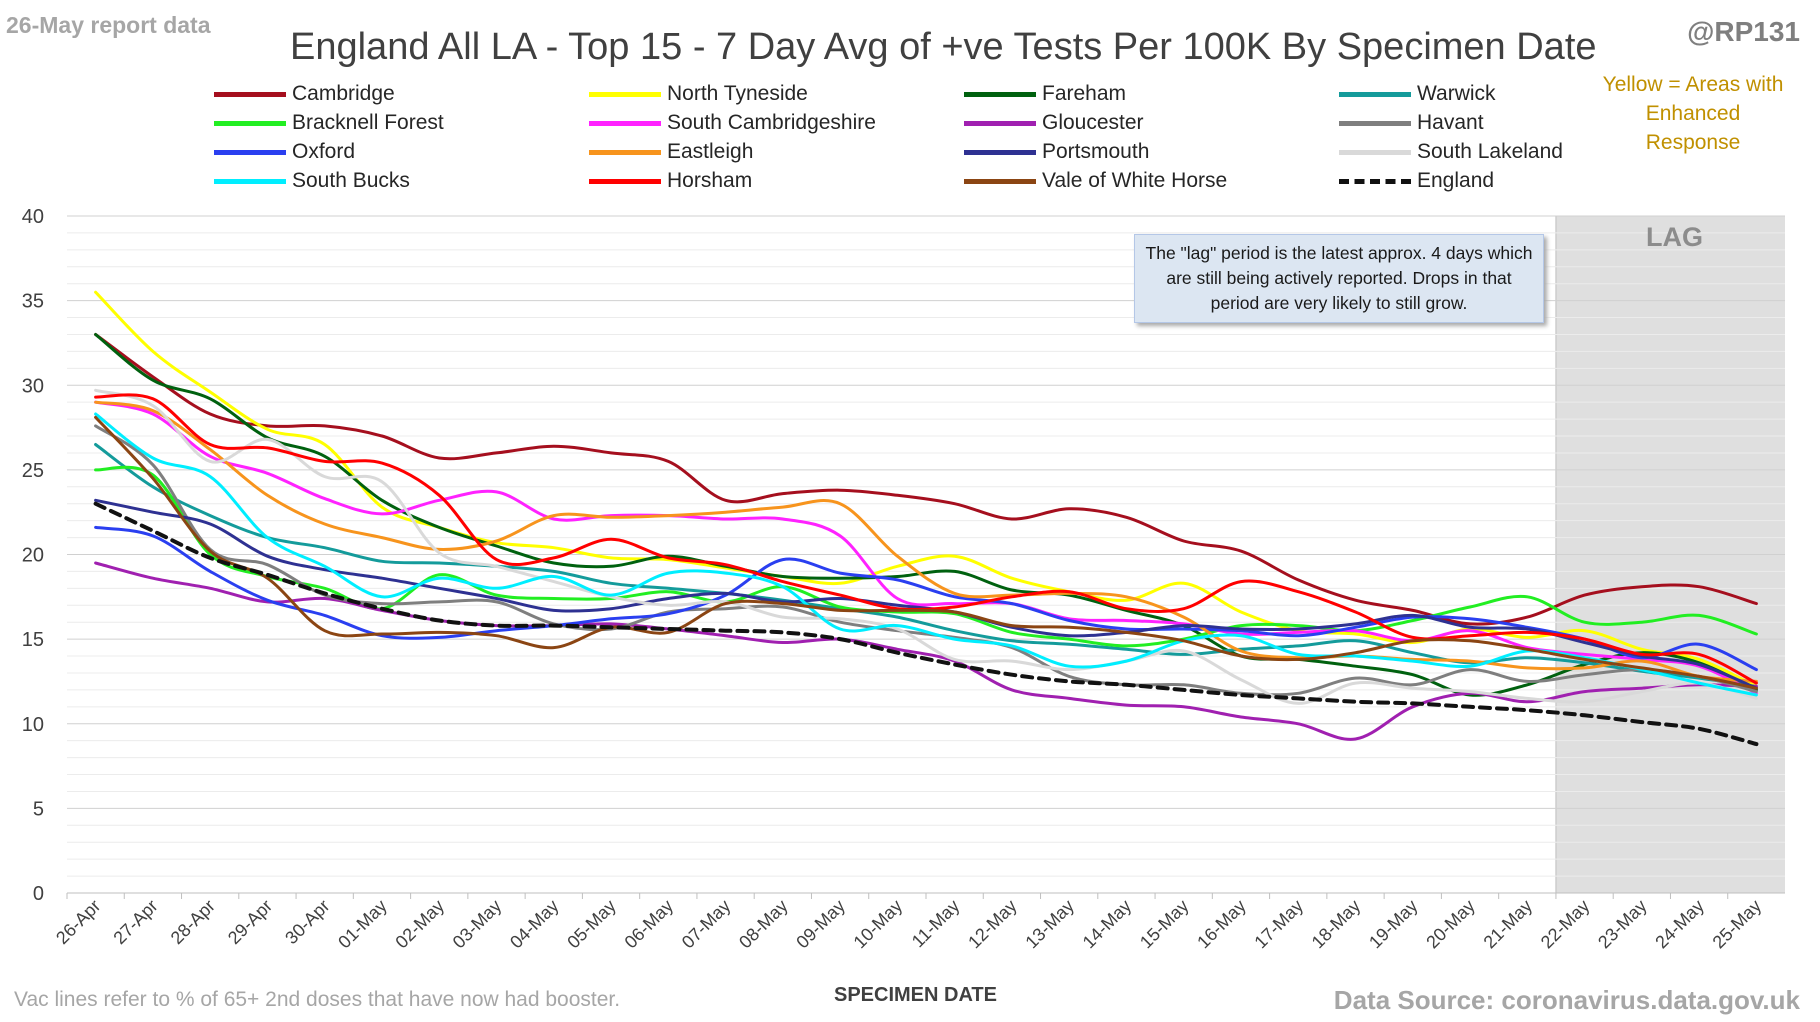  What do you see at coordinates (33, 640) in the screenshot?
I see `y-tick-label: 15` at bounding box center [33, 640].